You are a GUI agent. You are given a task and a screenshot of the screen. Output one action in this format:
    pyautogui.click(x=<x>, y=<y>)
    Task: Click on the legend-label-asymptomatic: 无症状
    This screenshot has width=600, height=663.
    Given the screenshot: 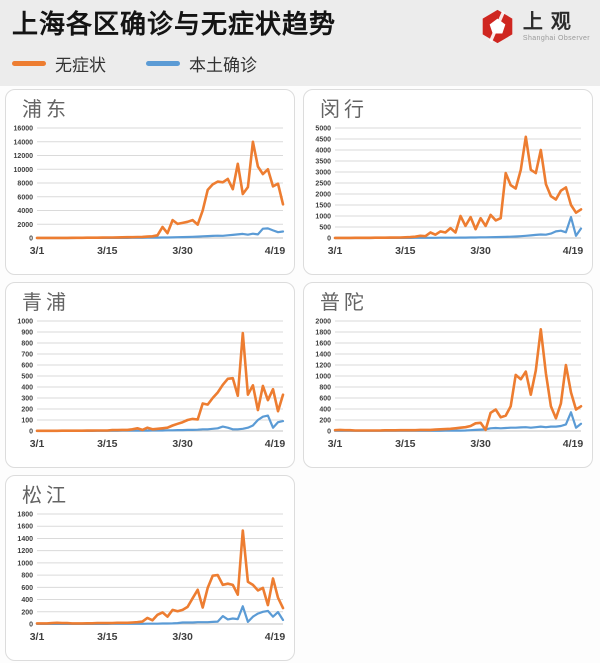 What is the action you would take?
    pyautogui.click(x=80, y=65)
    